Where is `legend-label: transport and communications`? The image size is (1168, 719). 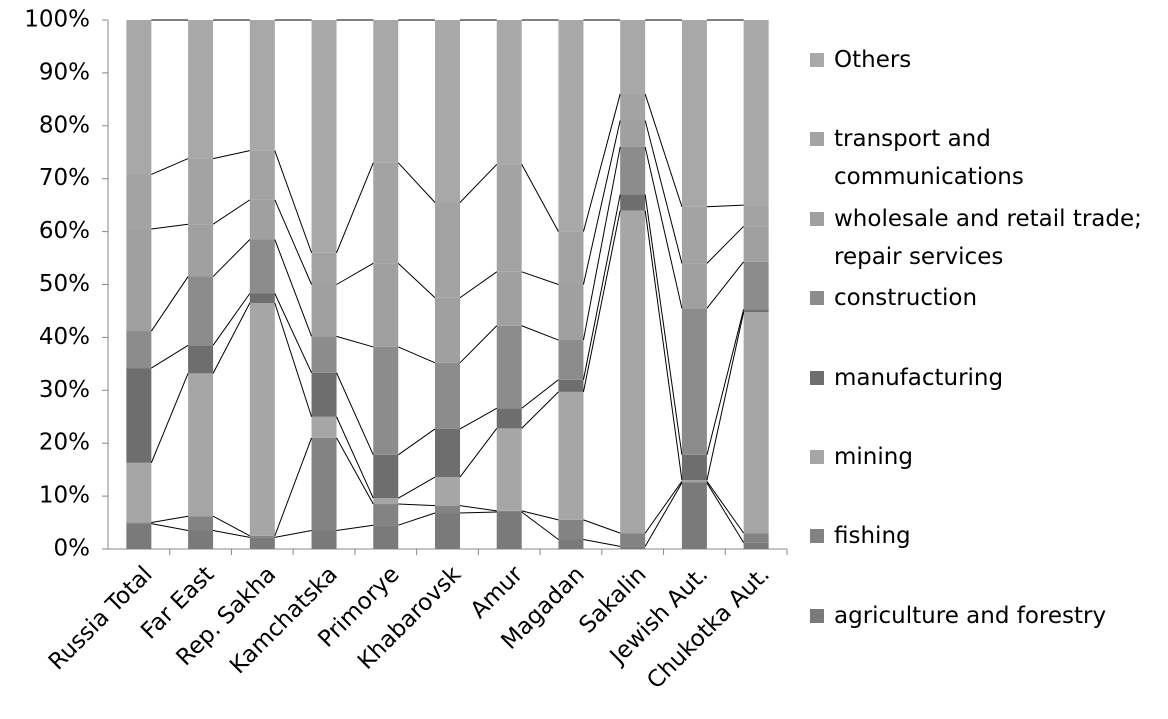 legend-label: transport and communications is located at coordinates (929, 158).